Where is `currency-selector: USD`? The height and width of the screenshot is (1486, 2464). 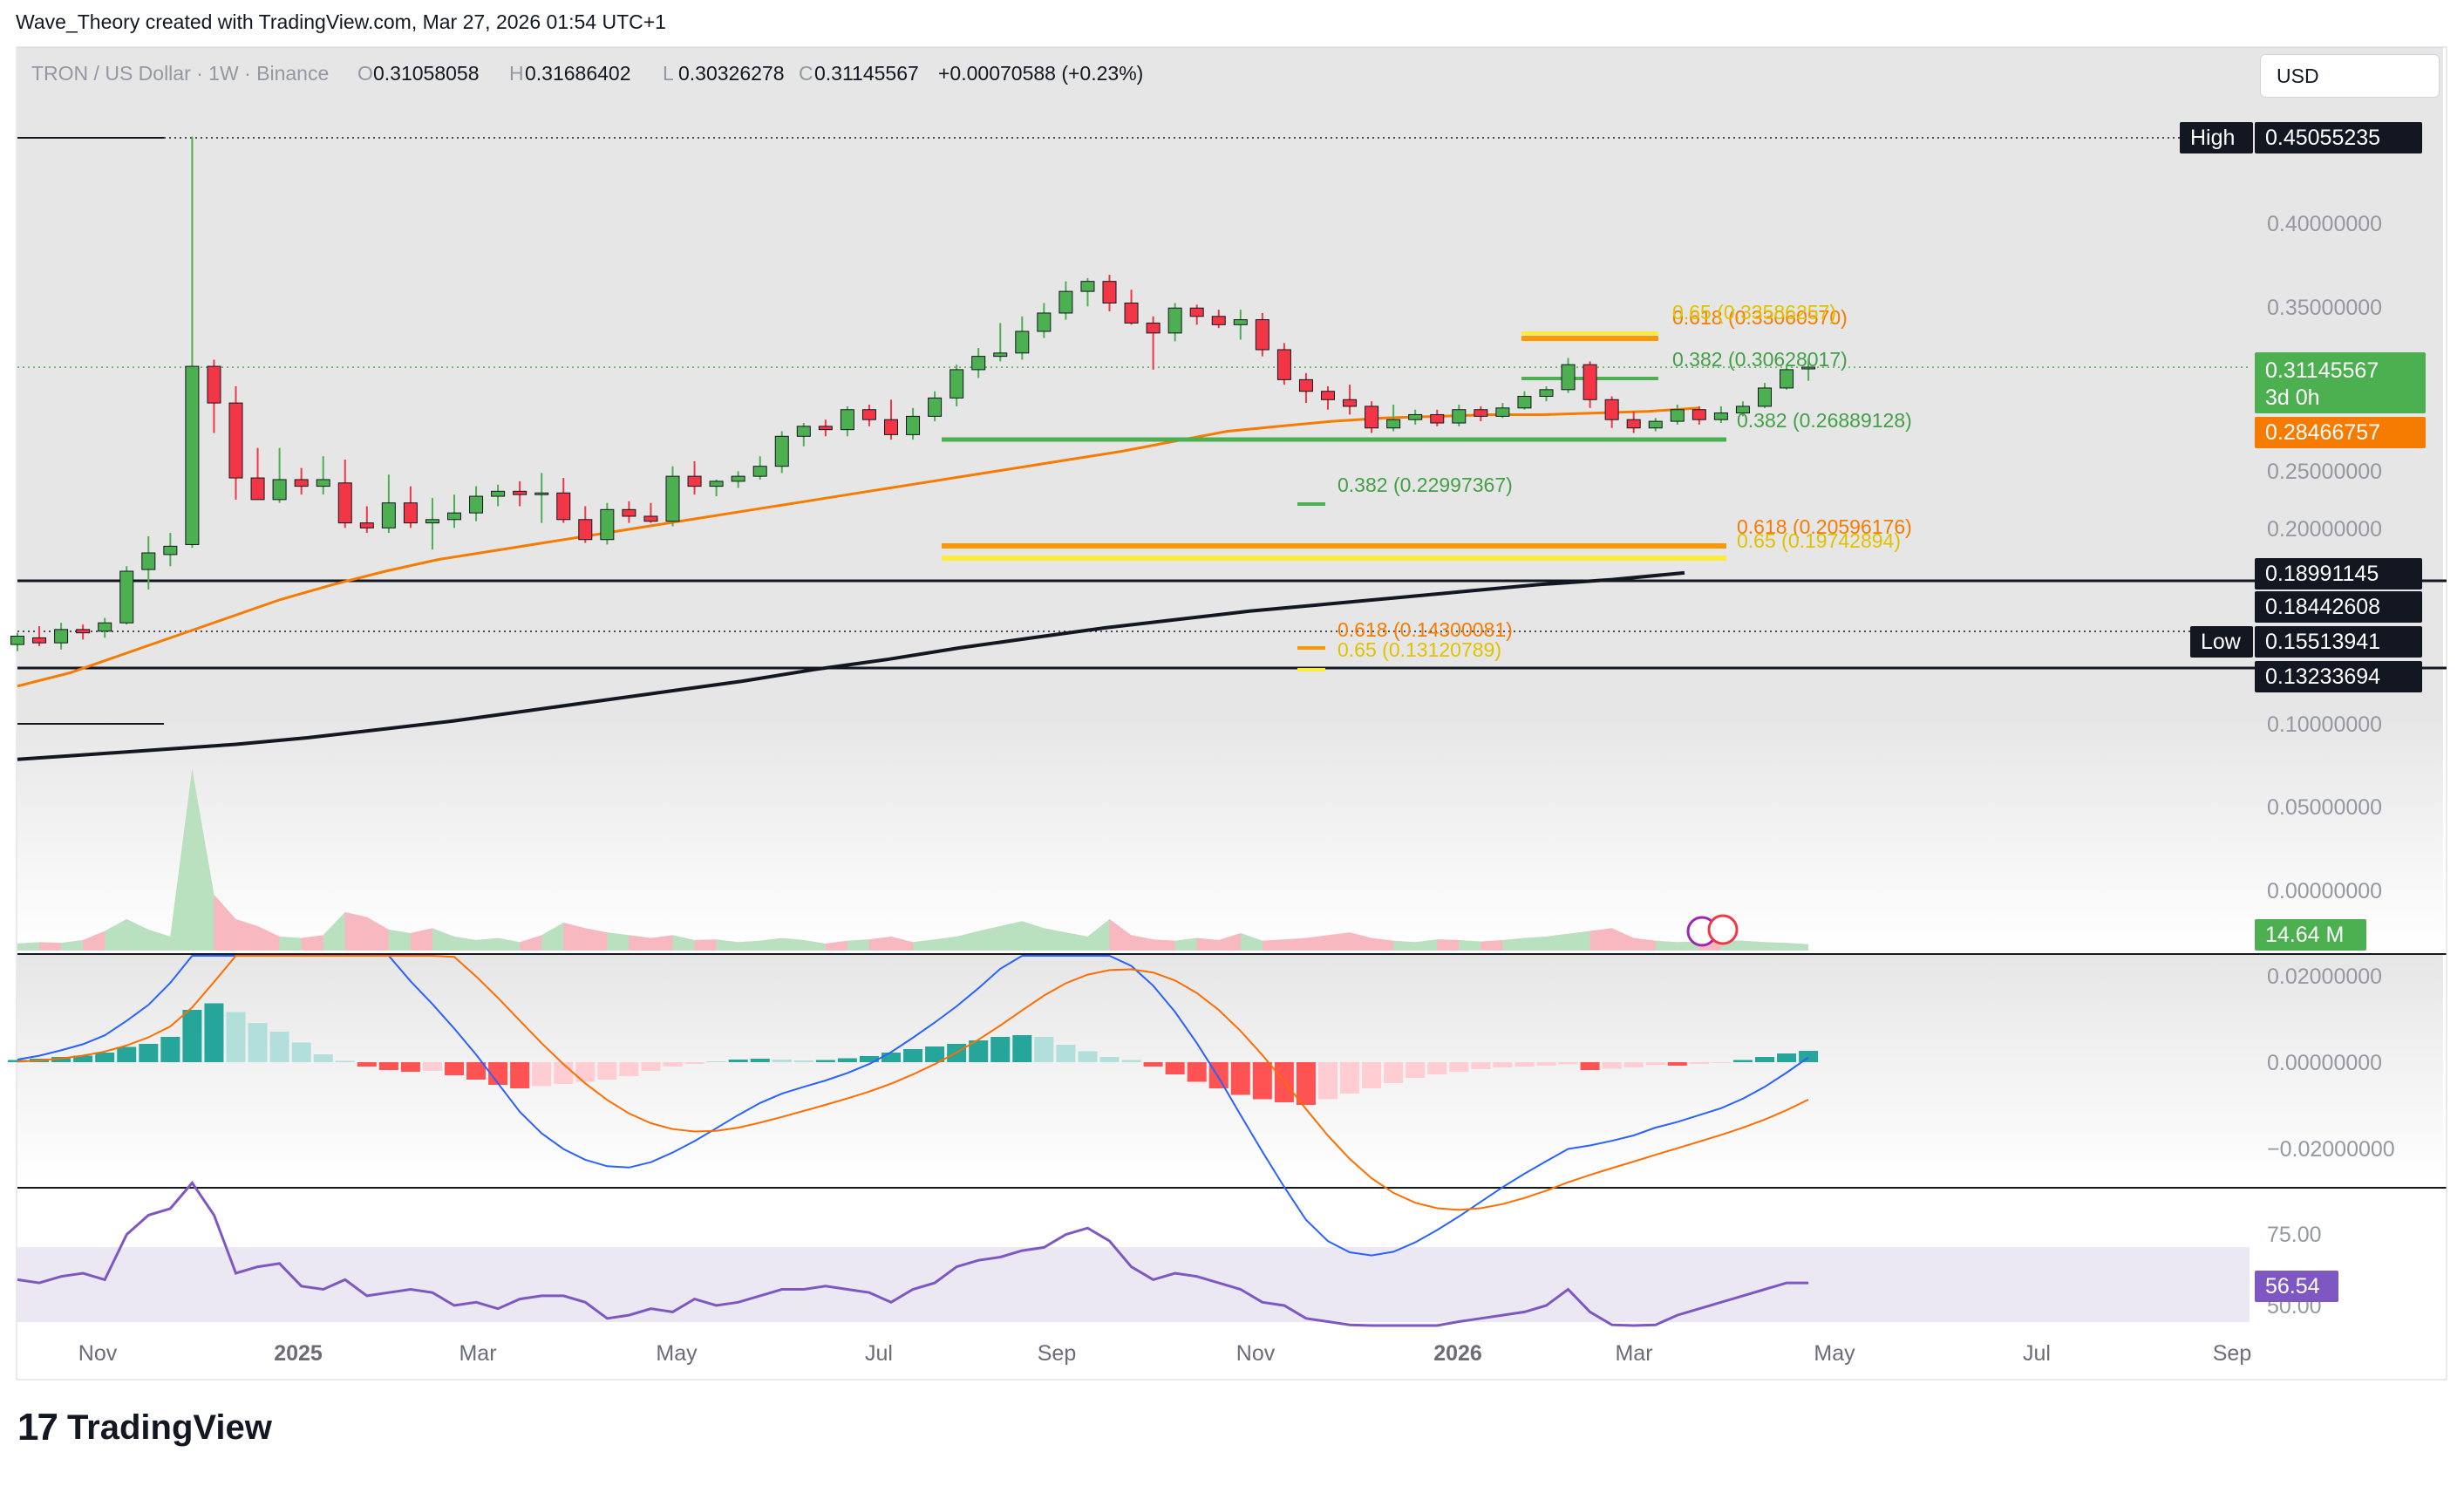
currency-selector: USD is located at coordinates (2350, 76).